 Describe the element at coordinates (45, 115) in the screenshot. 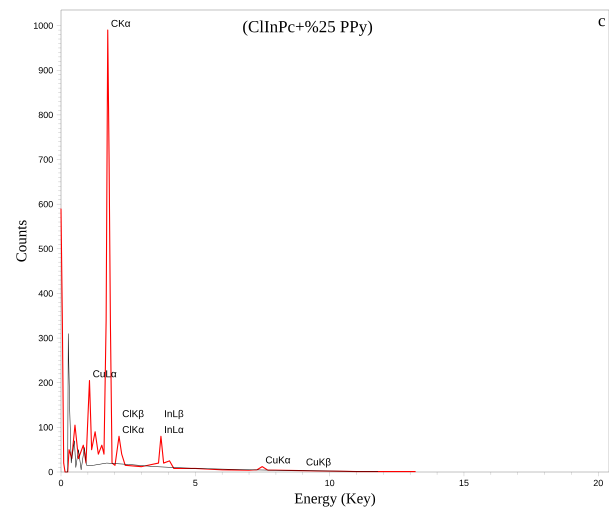

I see `y-tick-label: 800` at that location.